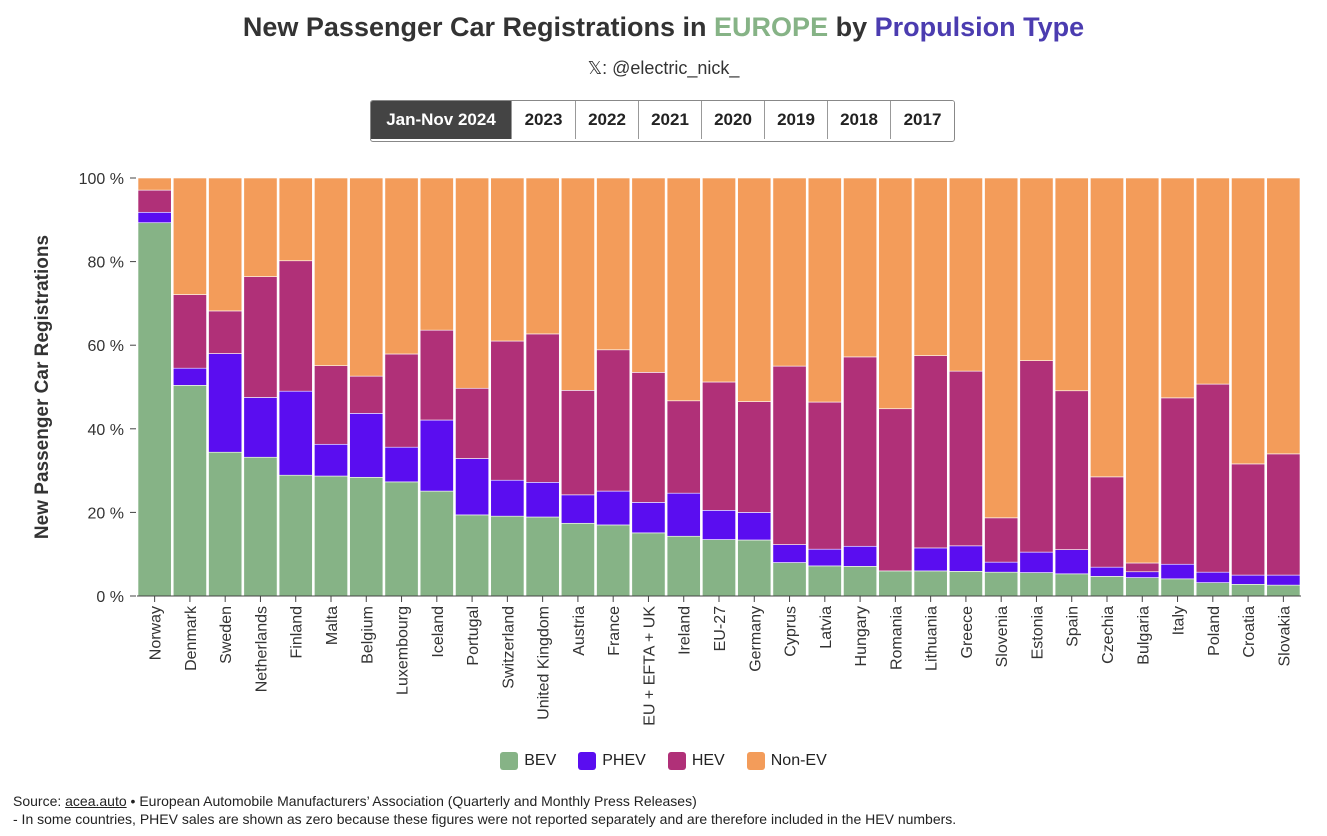 The width and height of the screenshot is (1327, 836). Describe the element at coordinates (1036, 584) in the screenshot. I see `bar-segment-bev-estonia` at that location.